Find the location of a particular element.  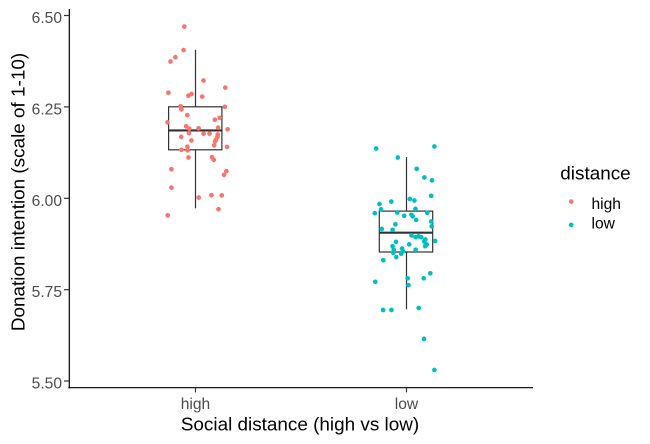

svg-text: 6.50 is located at coordinates (47, 18).